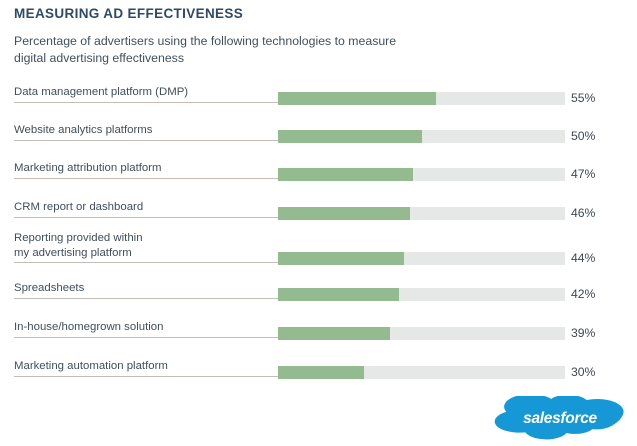  I want to click on bar-value-label: 44%, so click(583, 258).